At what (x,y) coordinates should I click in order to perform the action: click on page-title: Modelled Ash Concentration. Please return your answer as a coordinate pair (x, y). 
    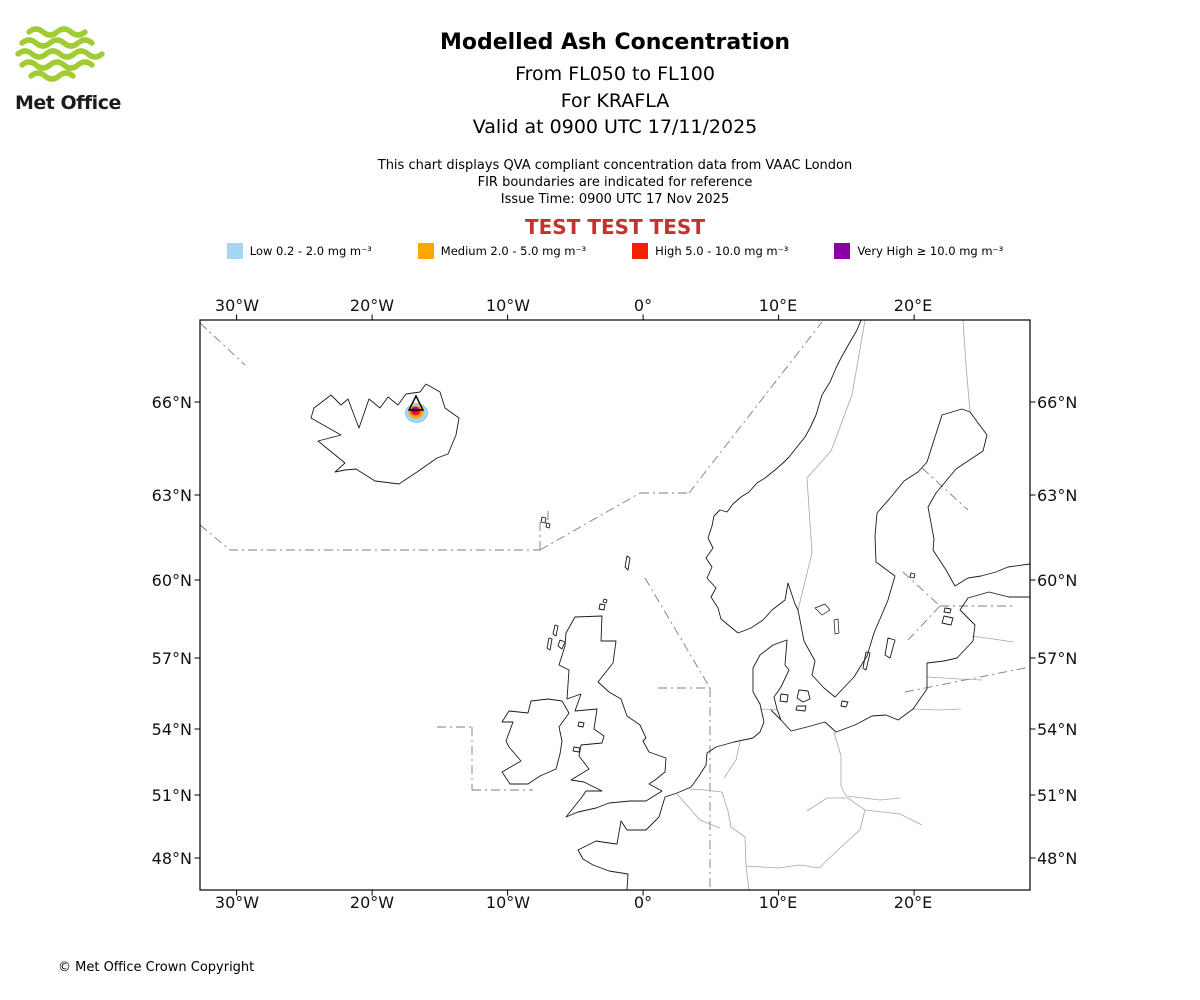
    Looking at the image, I should click on (615, 42).